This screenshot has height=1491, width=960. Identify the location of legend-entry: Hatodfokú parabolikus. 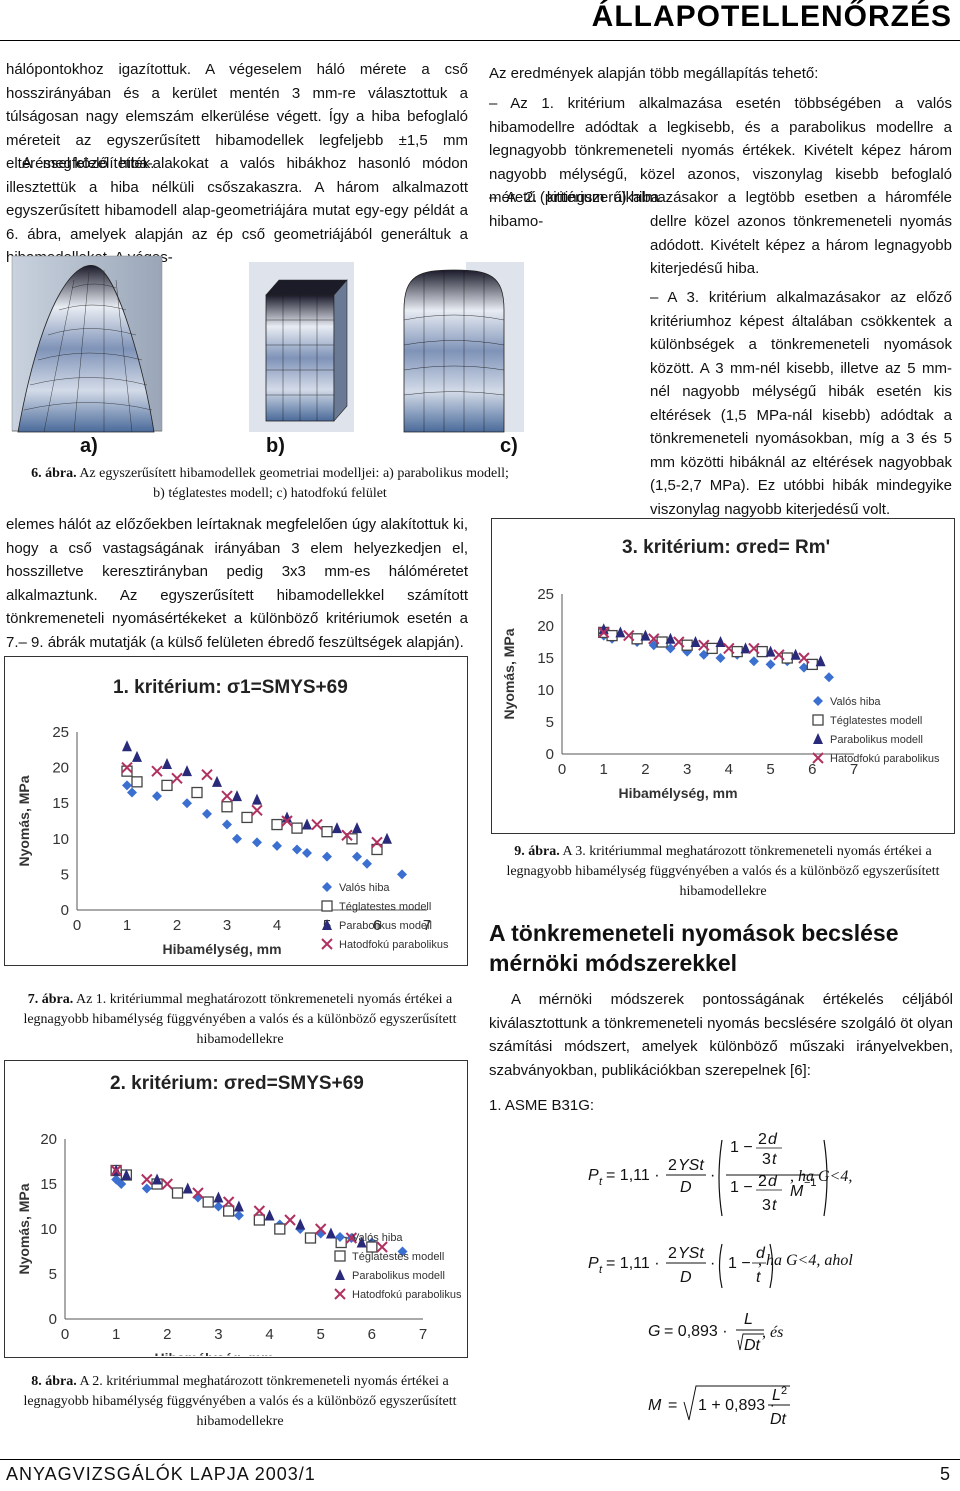
(885, 759).